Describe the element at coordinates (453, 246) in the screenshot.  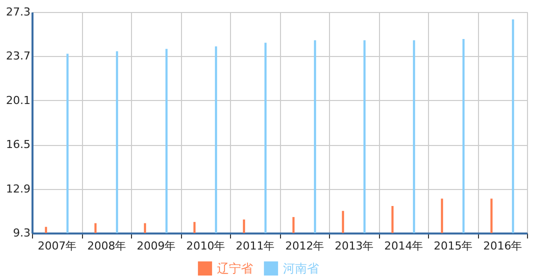
I see `x-tick-label: 2015年` at that location.